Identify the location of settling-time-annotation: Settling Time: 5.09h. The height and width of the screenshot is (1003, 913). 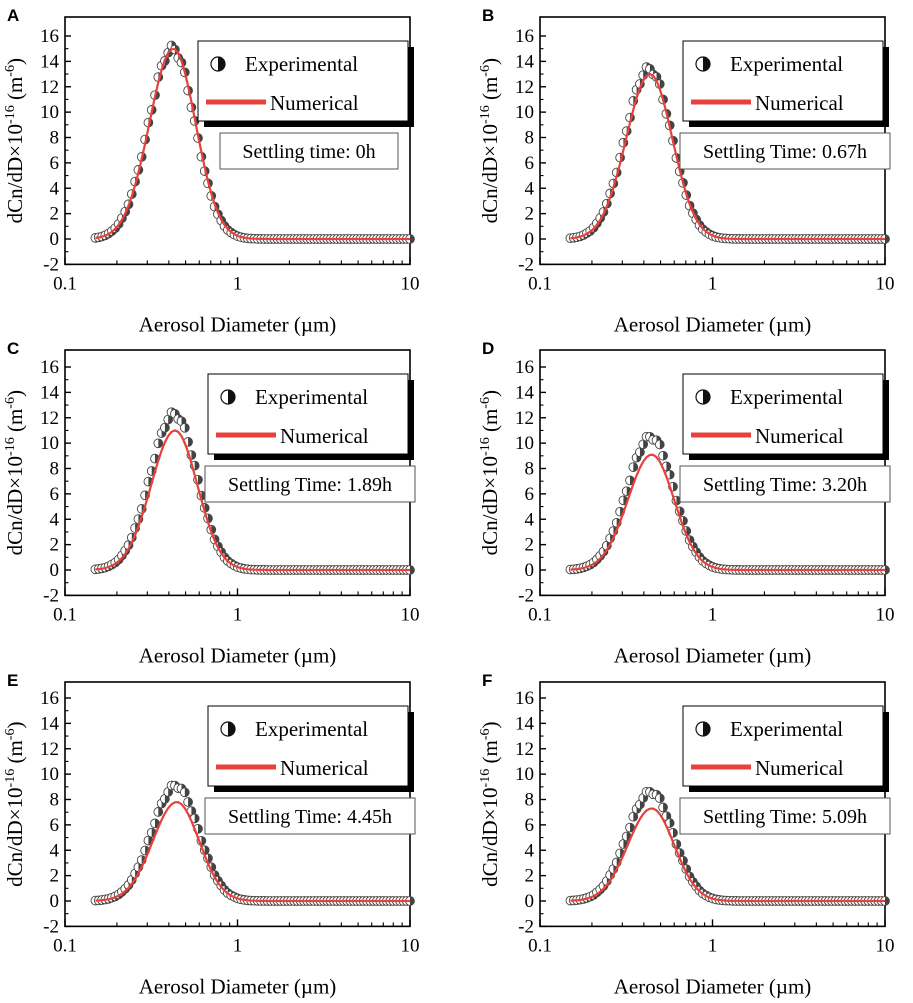
(785, 817).